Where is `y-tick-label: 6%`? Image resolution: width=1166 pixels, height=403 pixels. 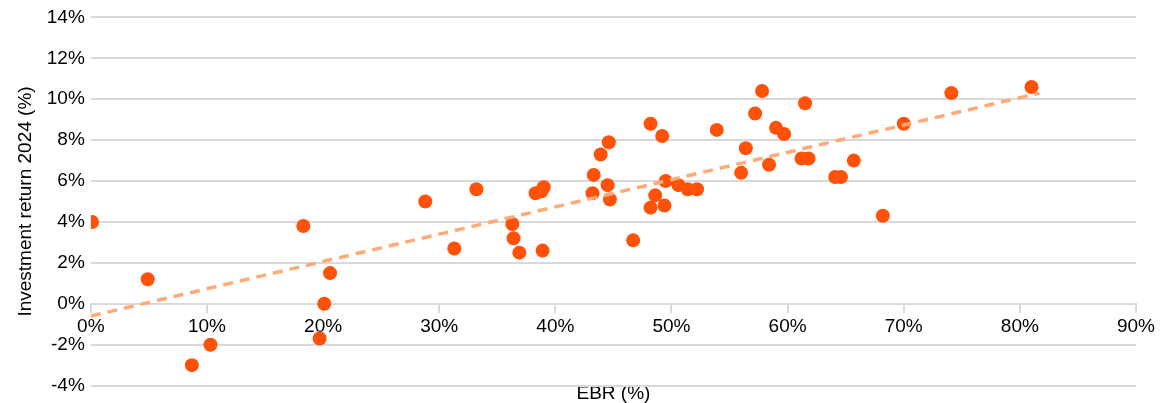
y-tick-label: 6% is located at coordinates (71, 180).